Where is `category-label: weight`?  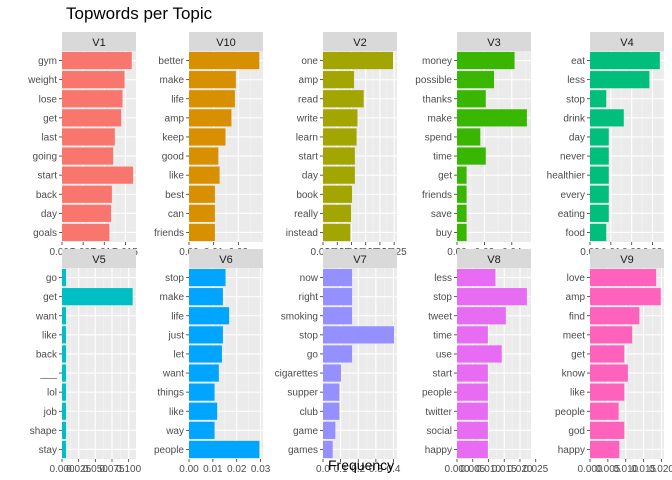
category-label: weight is located at coordinates (42, 80).